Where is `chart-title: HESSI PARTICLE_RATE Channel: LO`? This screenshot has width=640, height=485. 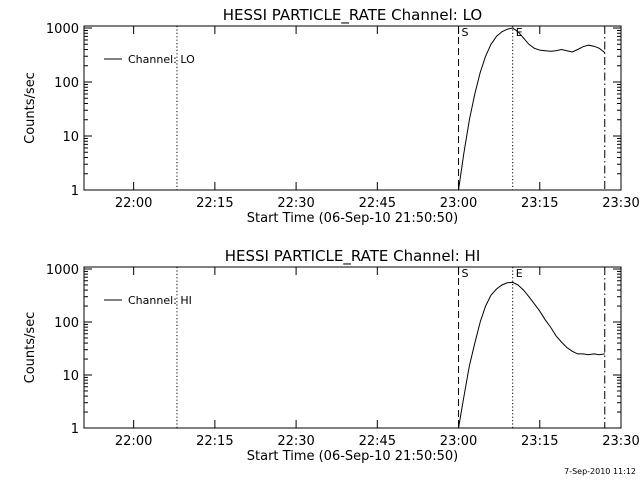
chart-title: HESSI PARTICLE_RATE Channel: LO is located at coordinates (352, 15).